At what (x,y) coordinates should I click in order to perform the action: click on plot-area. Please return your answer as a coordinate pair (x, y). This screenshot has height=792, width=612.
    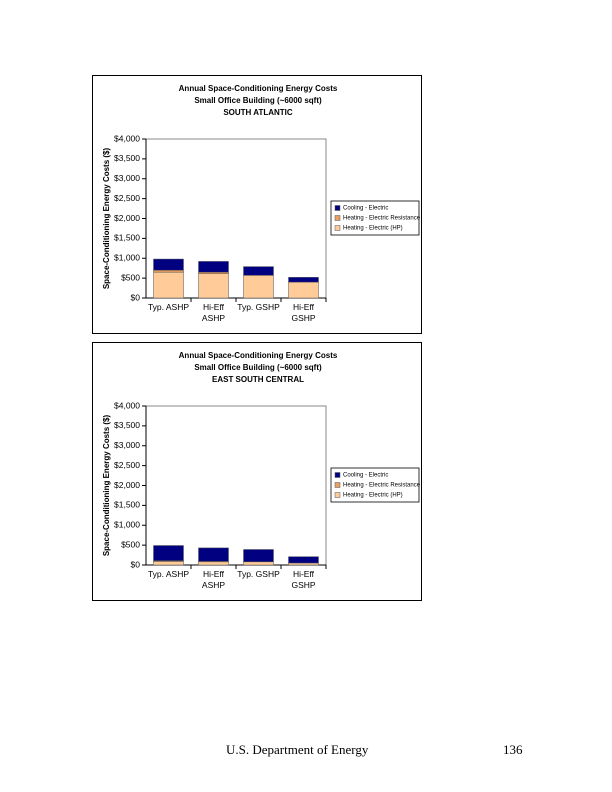
    Looking at the image, I should click on (236, 485).